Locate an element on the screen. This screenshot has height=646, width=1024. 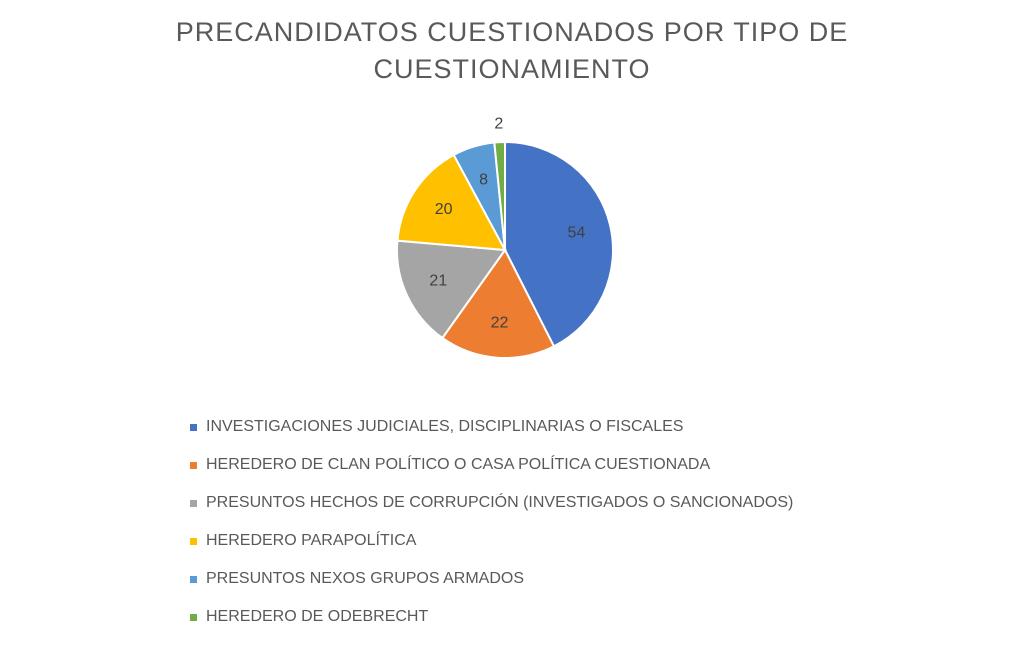
data-label-5: 8 is located at coordinates (483, 179).